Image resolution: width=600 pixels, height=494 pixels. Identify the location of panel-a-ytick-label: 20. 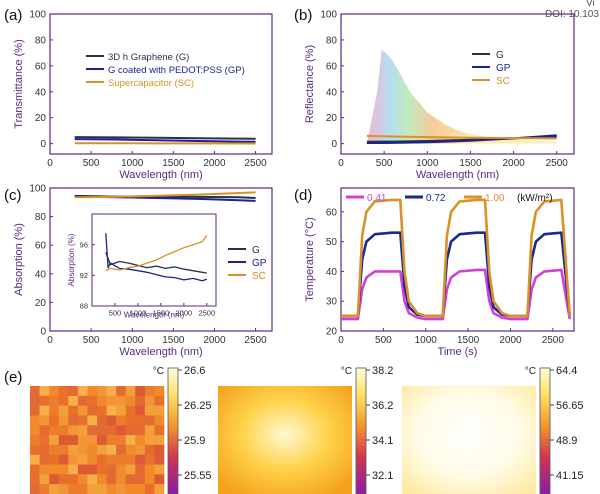
(41, 118).